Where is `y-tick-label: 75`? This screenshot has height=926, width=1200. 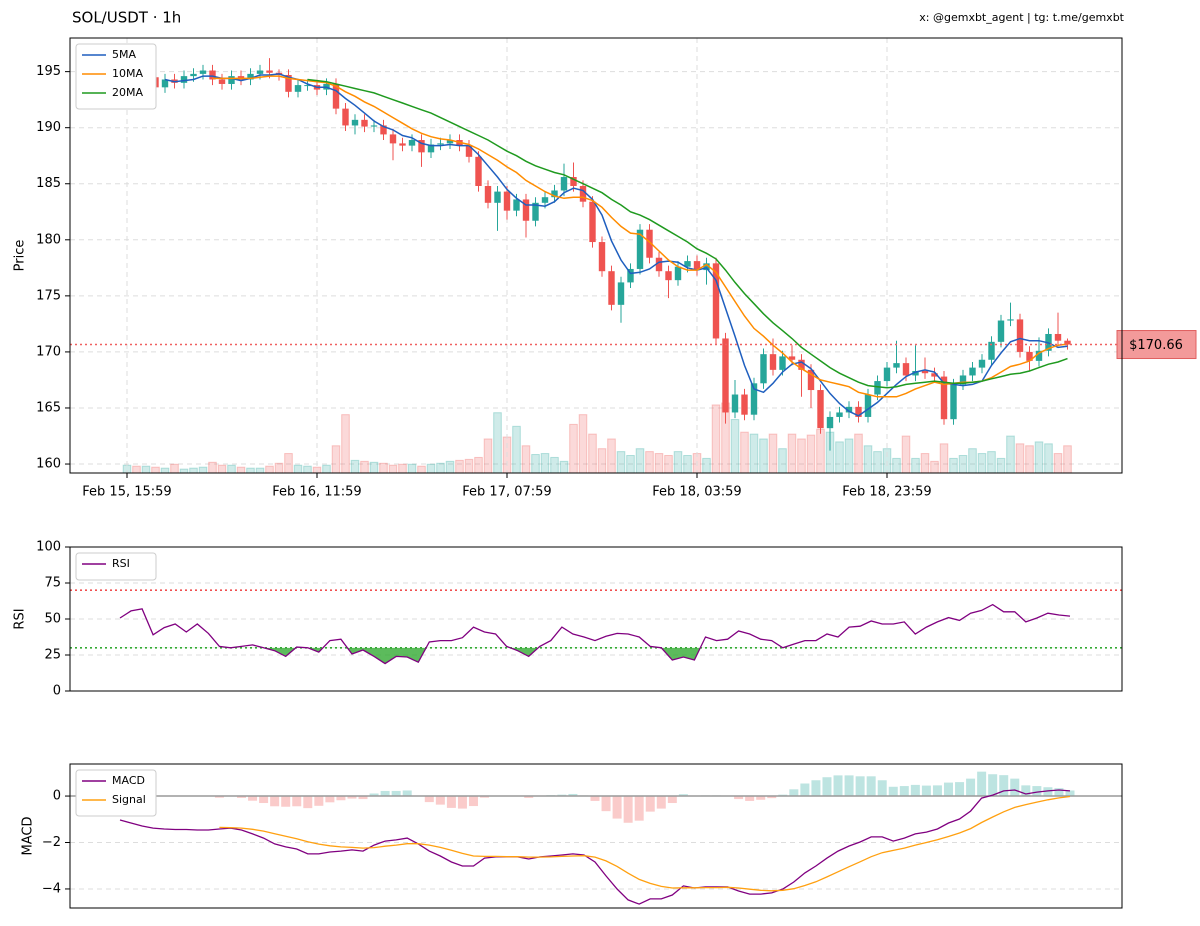 y-tick-label: 75 is located at coordinates (52, 583).